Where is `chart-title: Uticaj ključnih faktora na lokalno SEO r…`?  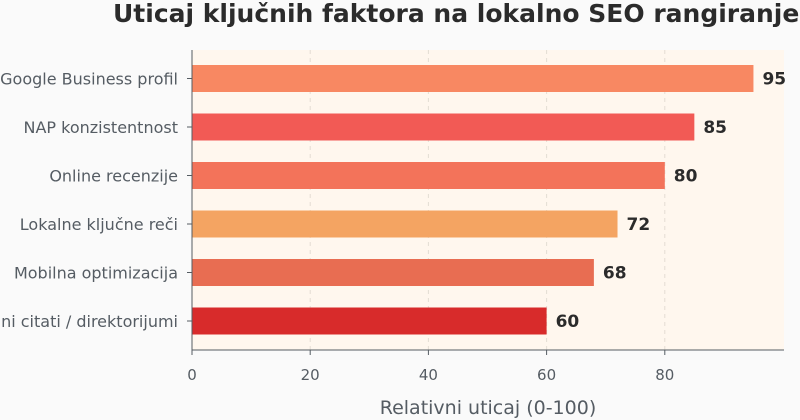 chart-title: Uticaj ključnih faktora na lokalno SEO r… is located at coordinates (456, 14).